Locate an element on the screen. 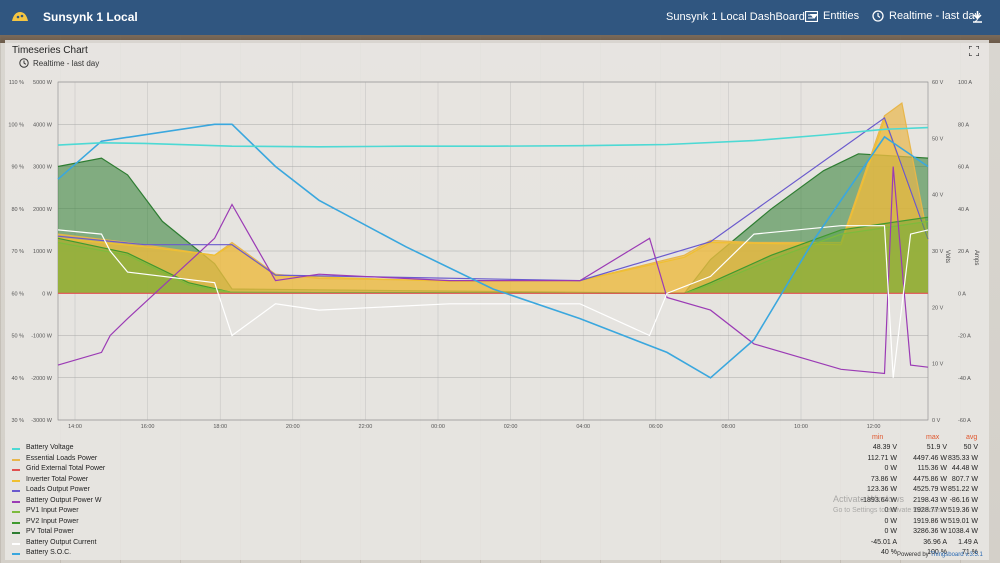  legend-series-name: Loads Output Power is located at coordinates (58, 489).